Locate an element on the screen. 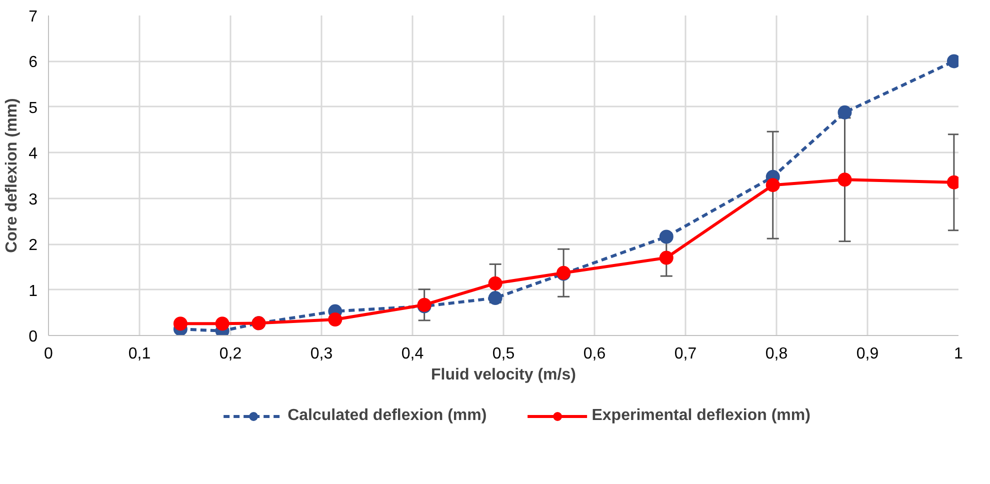 The height and width of the screenshot is (484, 990). y-tick-label: 1 is located at coordinates (33, 291).